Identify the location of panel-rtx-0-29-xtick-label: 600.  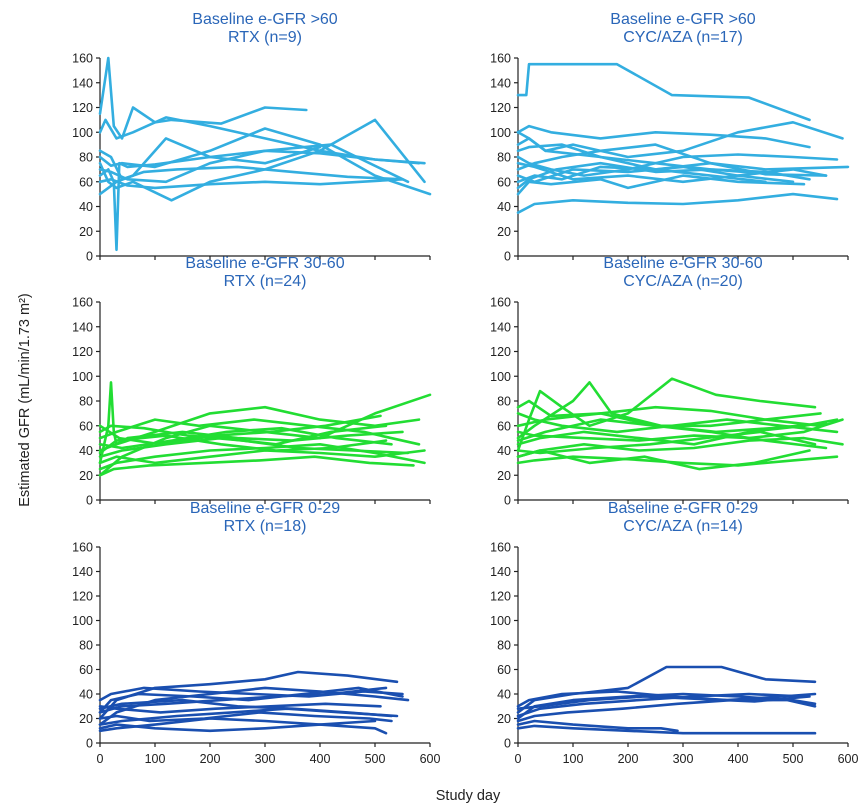
(430, 759).